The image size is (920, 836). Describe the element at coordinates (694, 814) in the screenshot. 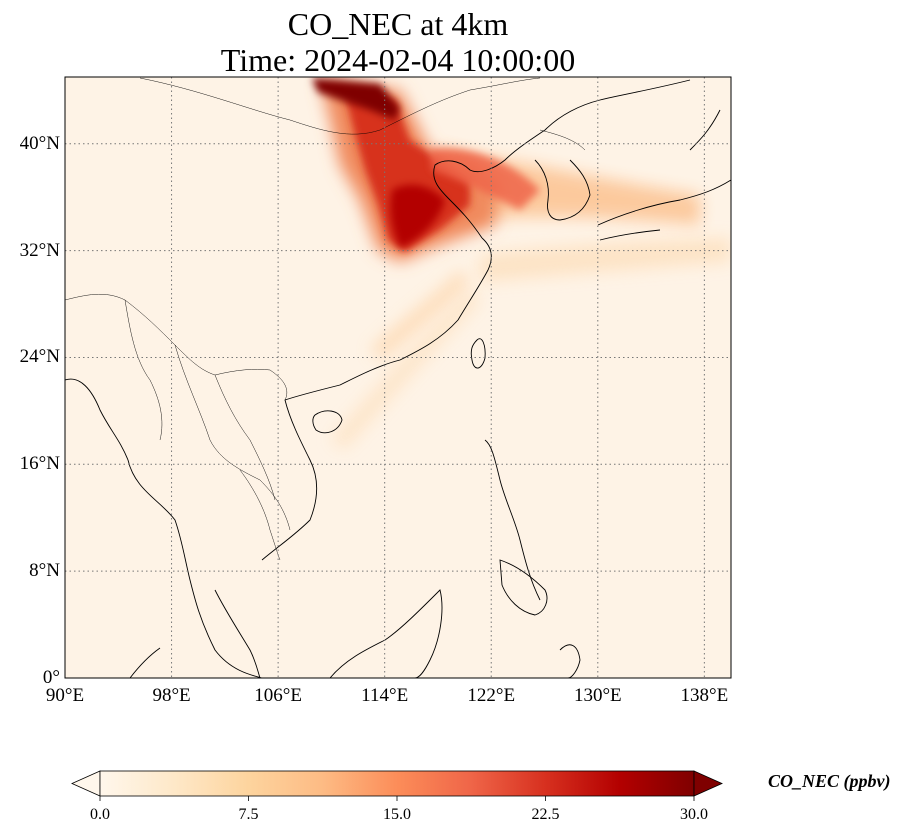

I see `colorbar-tick-4: 30.0` at that location.